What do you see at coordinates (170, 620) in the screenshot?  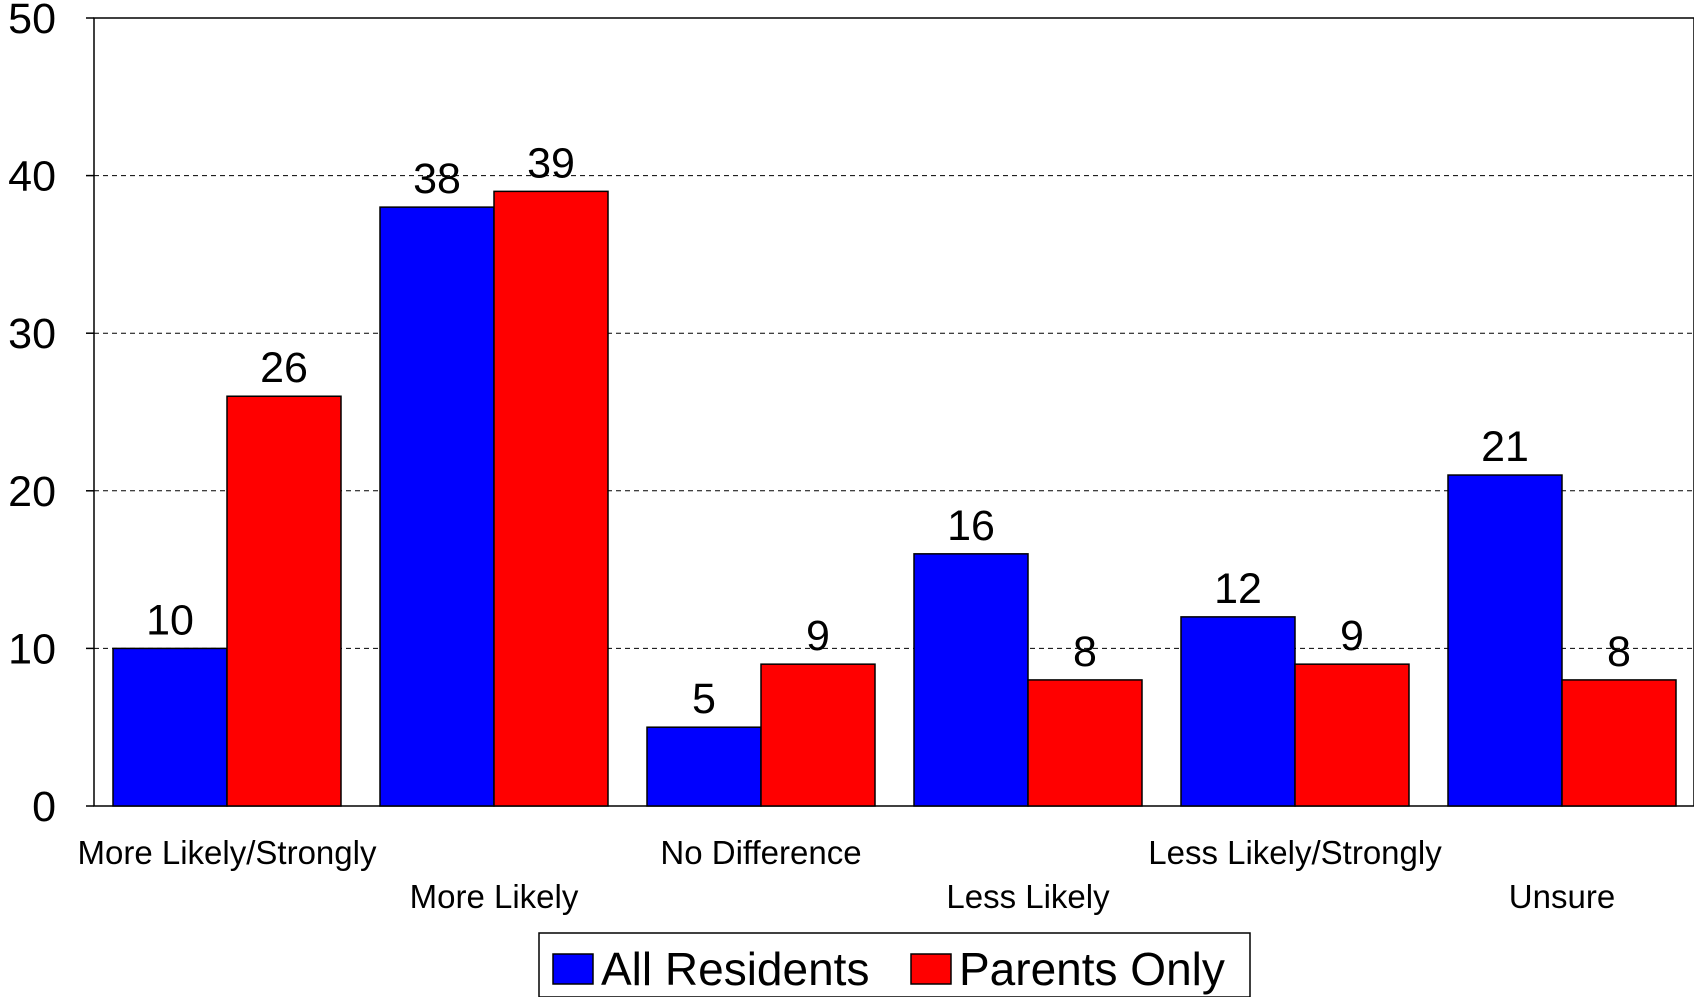 I see `bar-value-label: 10` at bounding box center [170, 620].